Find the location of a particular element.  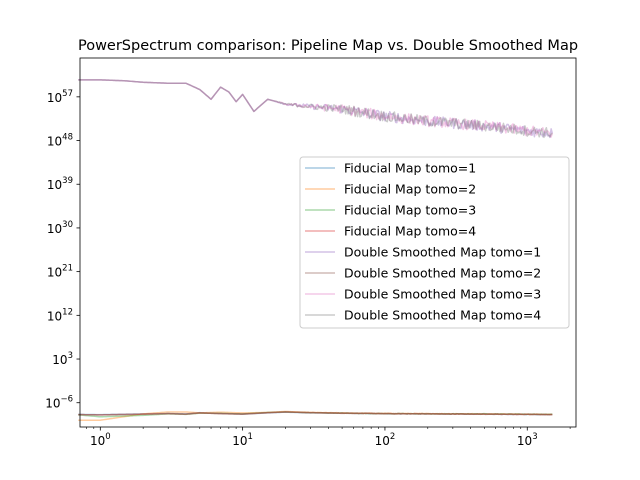

x-tick-label: 10² is located at coordinates (385, 440).